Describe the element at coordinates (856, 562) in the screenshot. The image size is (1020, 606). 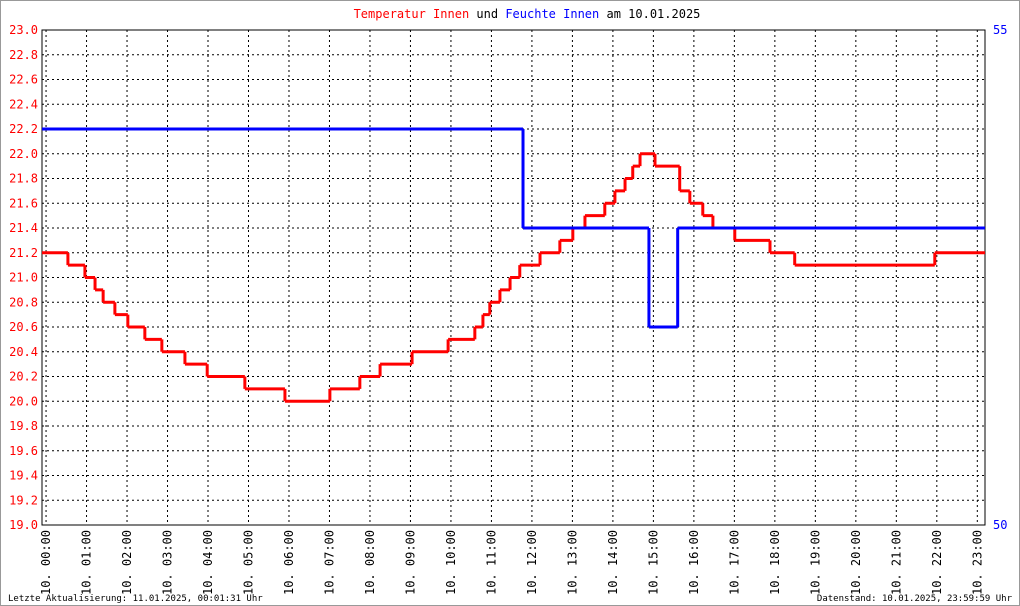
I see `x-tick-label: 10. 20:00` at that location.